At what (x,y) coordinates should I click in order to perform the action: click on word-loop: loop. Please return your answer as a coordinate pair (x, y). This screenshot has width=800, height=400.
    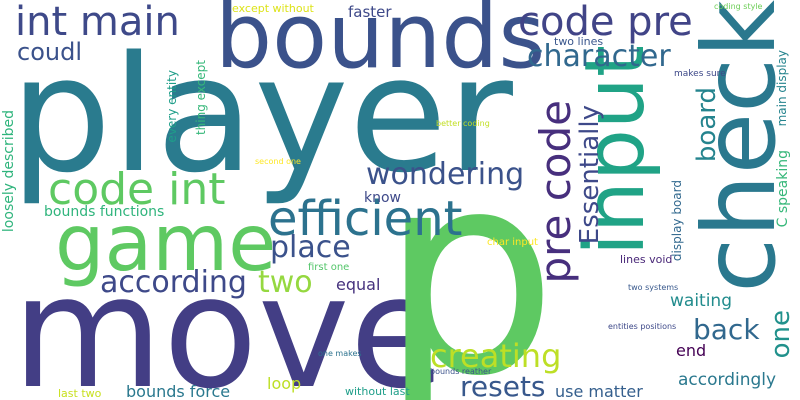
    Looking at the image, I should click on (284, 383).